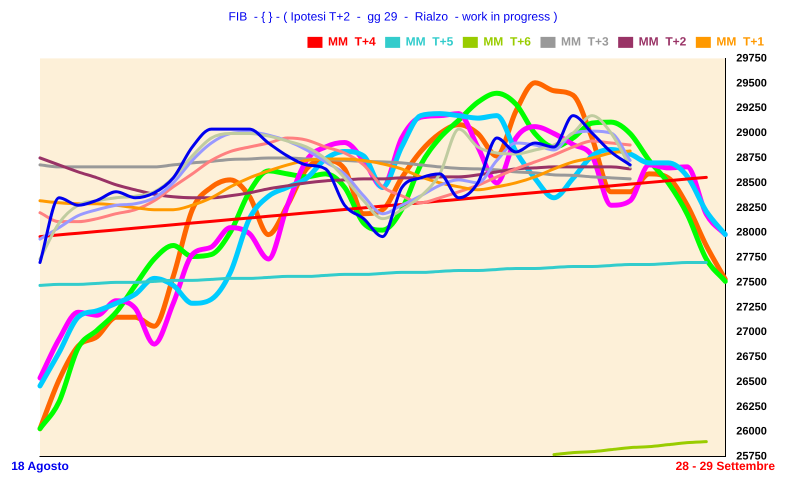  I want to click on x-tick-label: 28 - 29 Settembre, so click(726, 466).